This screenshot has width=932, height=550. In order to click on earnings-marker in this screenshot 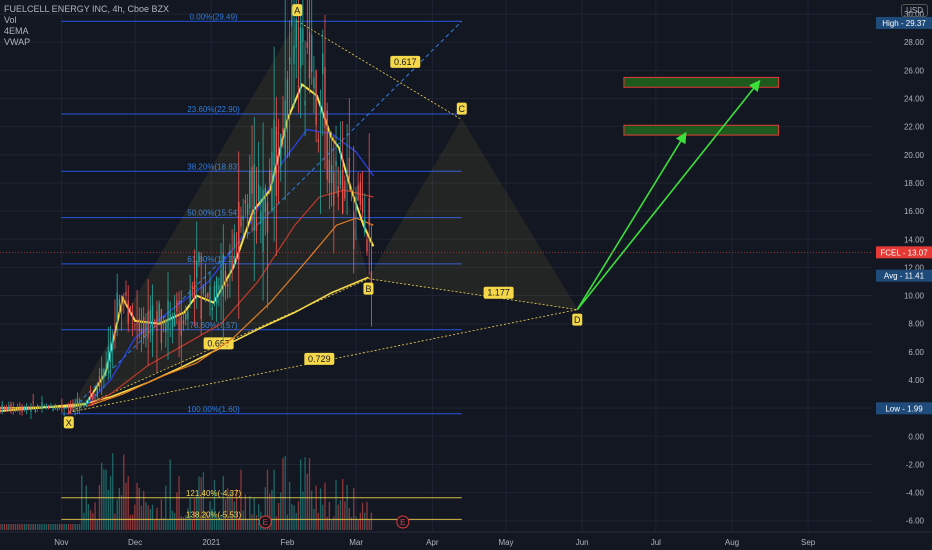, I will do `click(265, 522)`.